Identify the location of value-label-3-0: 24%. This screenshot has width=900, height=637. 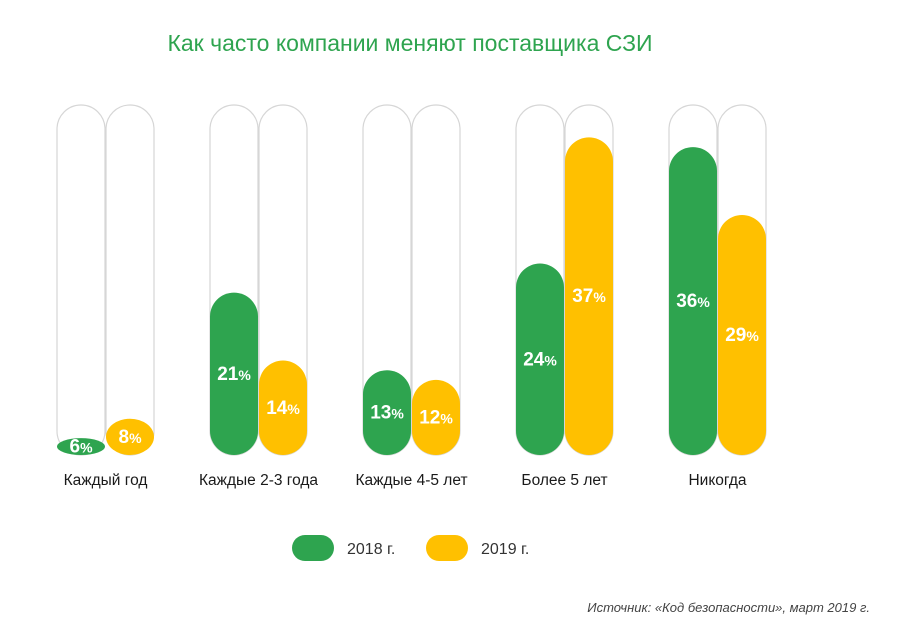
(540, 359).